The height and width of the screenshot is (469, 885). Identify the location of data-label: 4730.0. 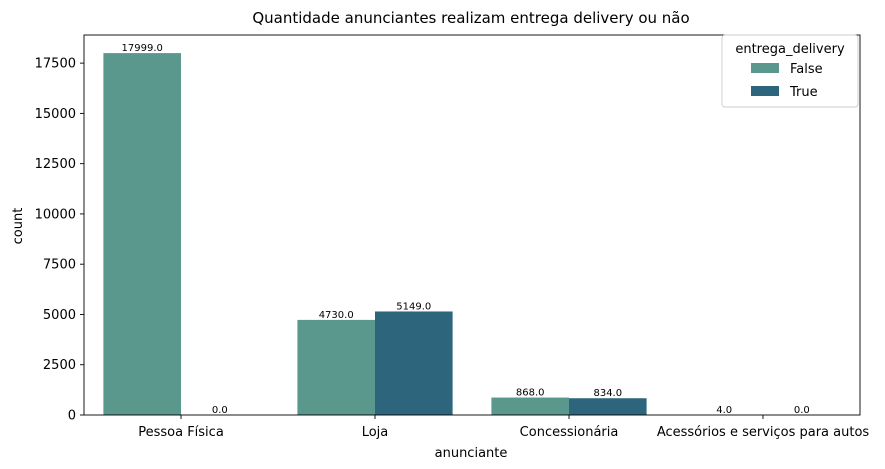
(336, 315).